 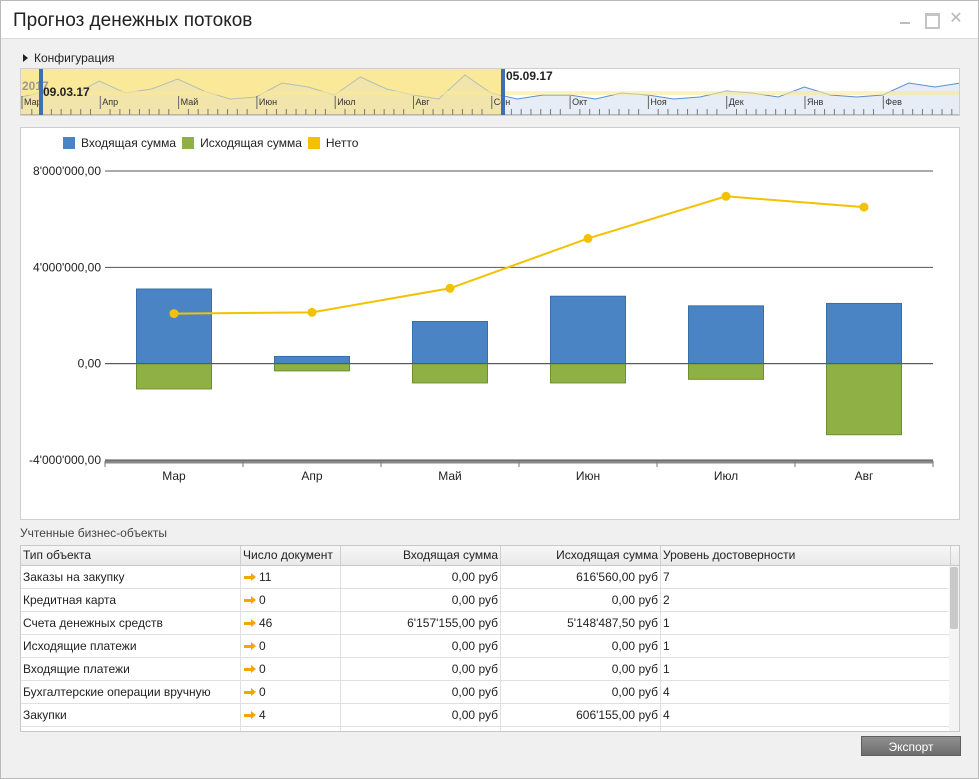 I want to click on configuration-toggle: Конфигурация, so click(x=69, y=58).